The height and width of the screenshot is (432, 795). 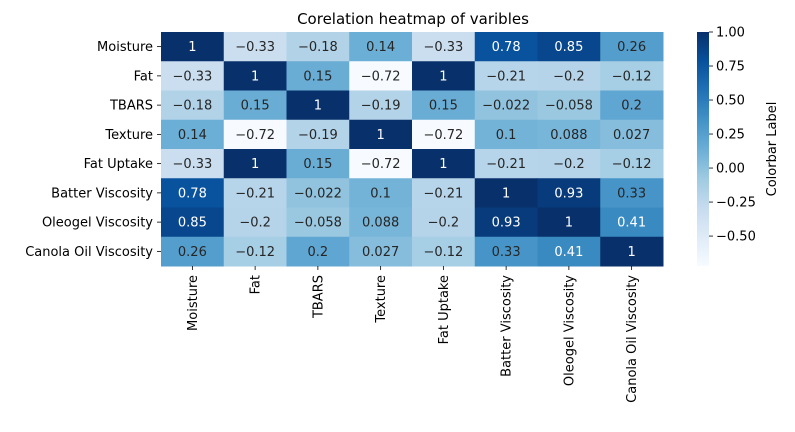 What do you see at coordinates (506, 135) in the screenshot?
I see `cell-value-label: 0.1` at bounding box center [506, 135].